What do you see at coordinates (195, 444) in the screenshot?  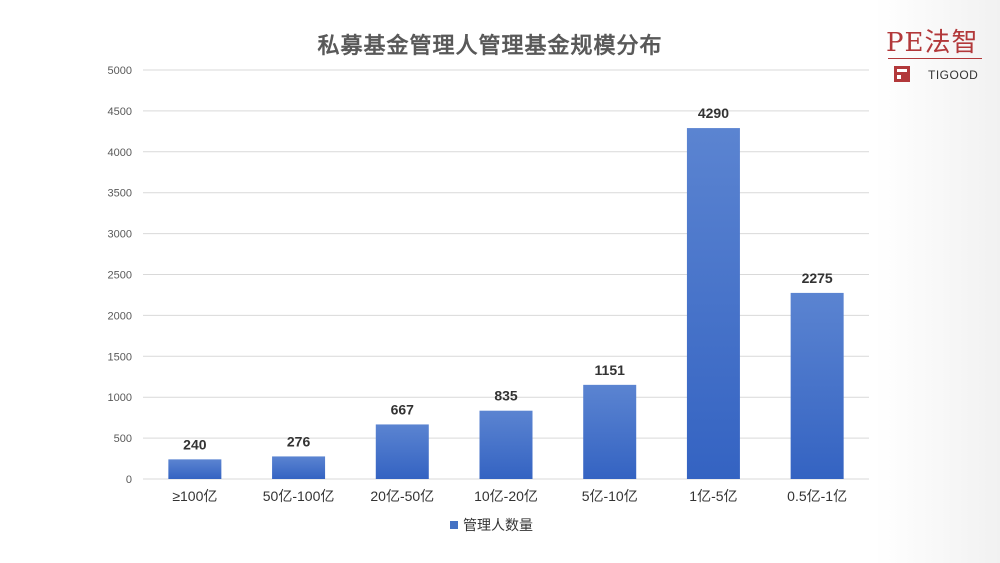 I see `data-label: 240` at bounding box center [195, 444].